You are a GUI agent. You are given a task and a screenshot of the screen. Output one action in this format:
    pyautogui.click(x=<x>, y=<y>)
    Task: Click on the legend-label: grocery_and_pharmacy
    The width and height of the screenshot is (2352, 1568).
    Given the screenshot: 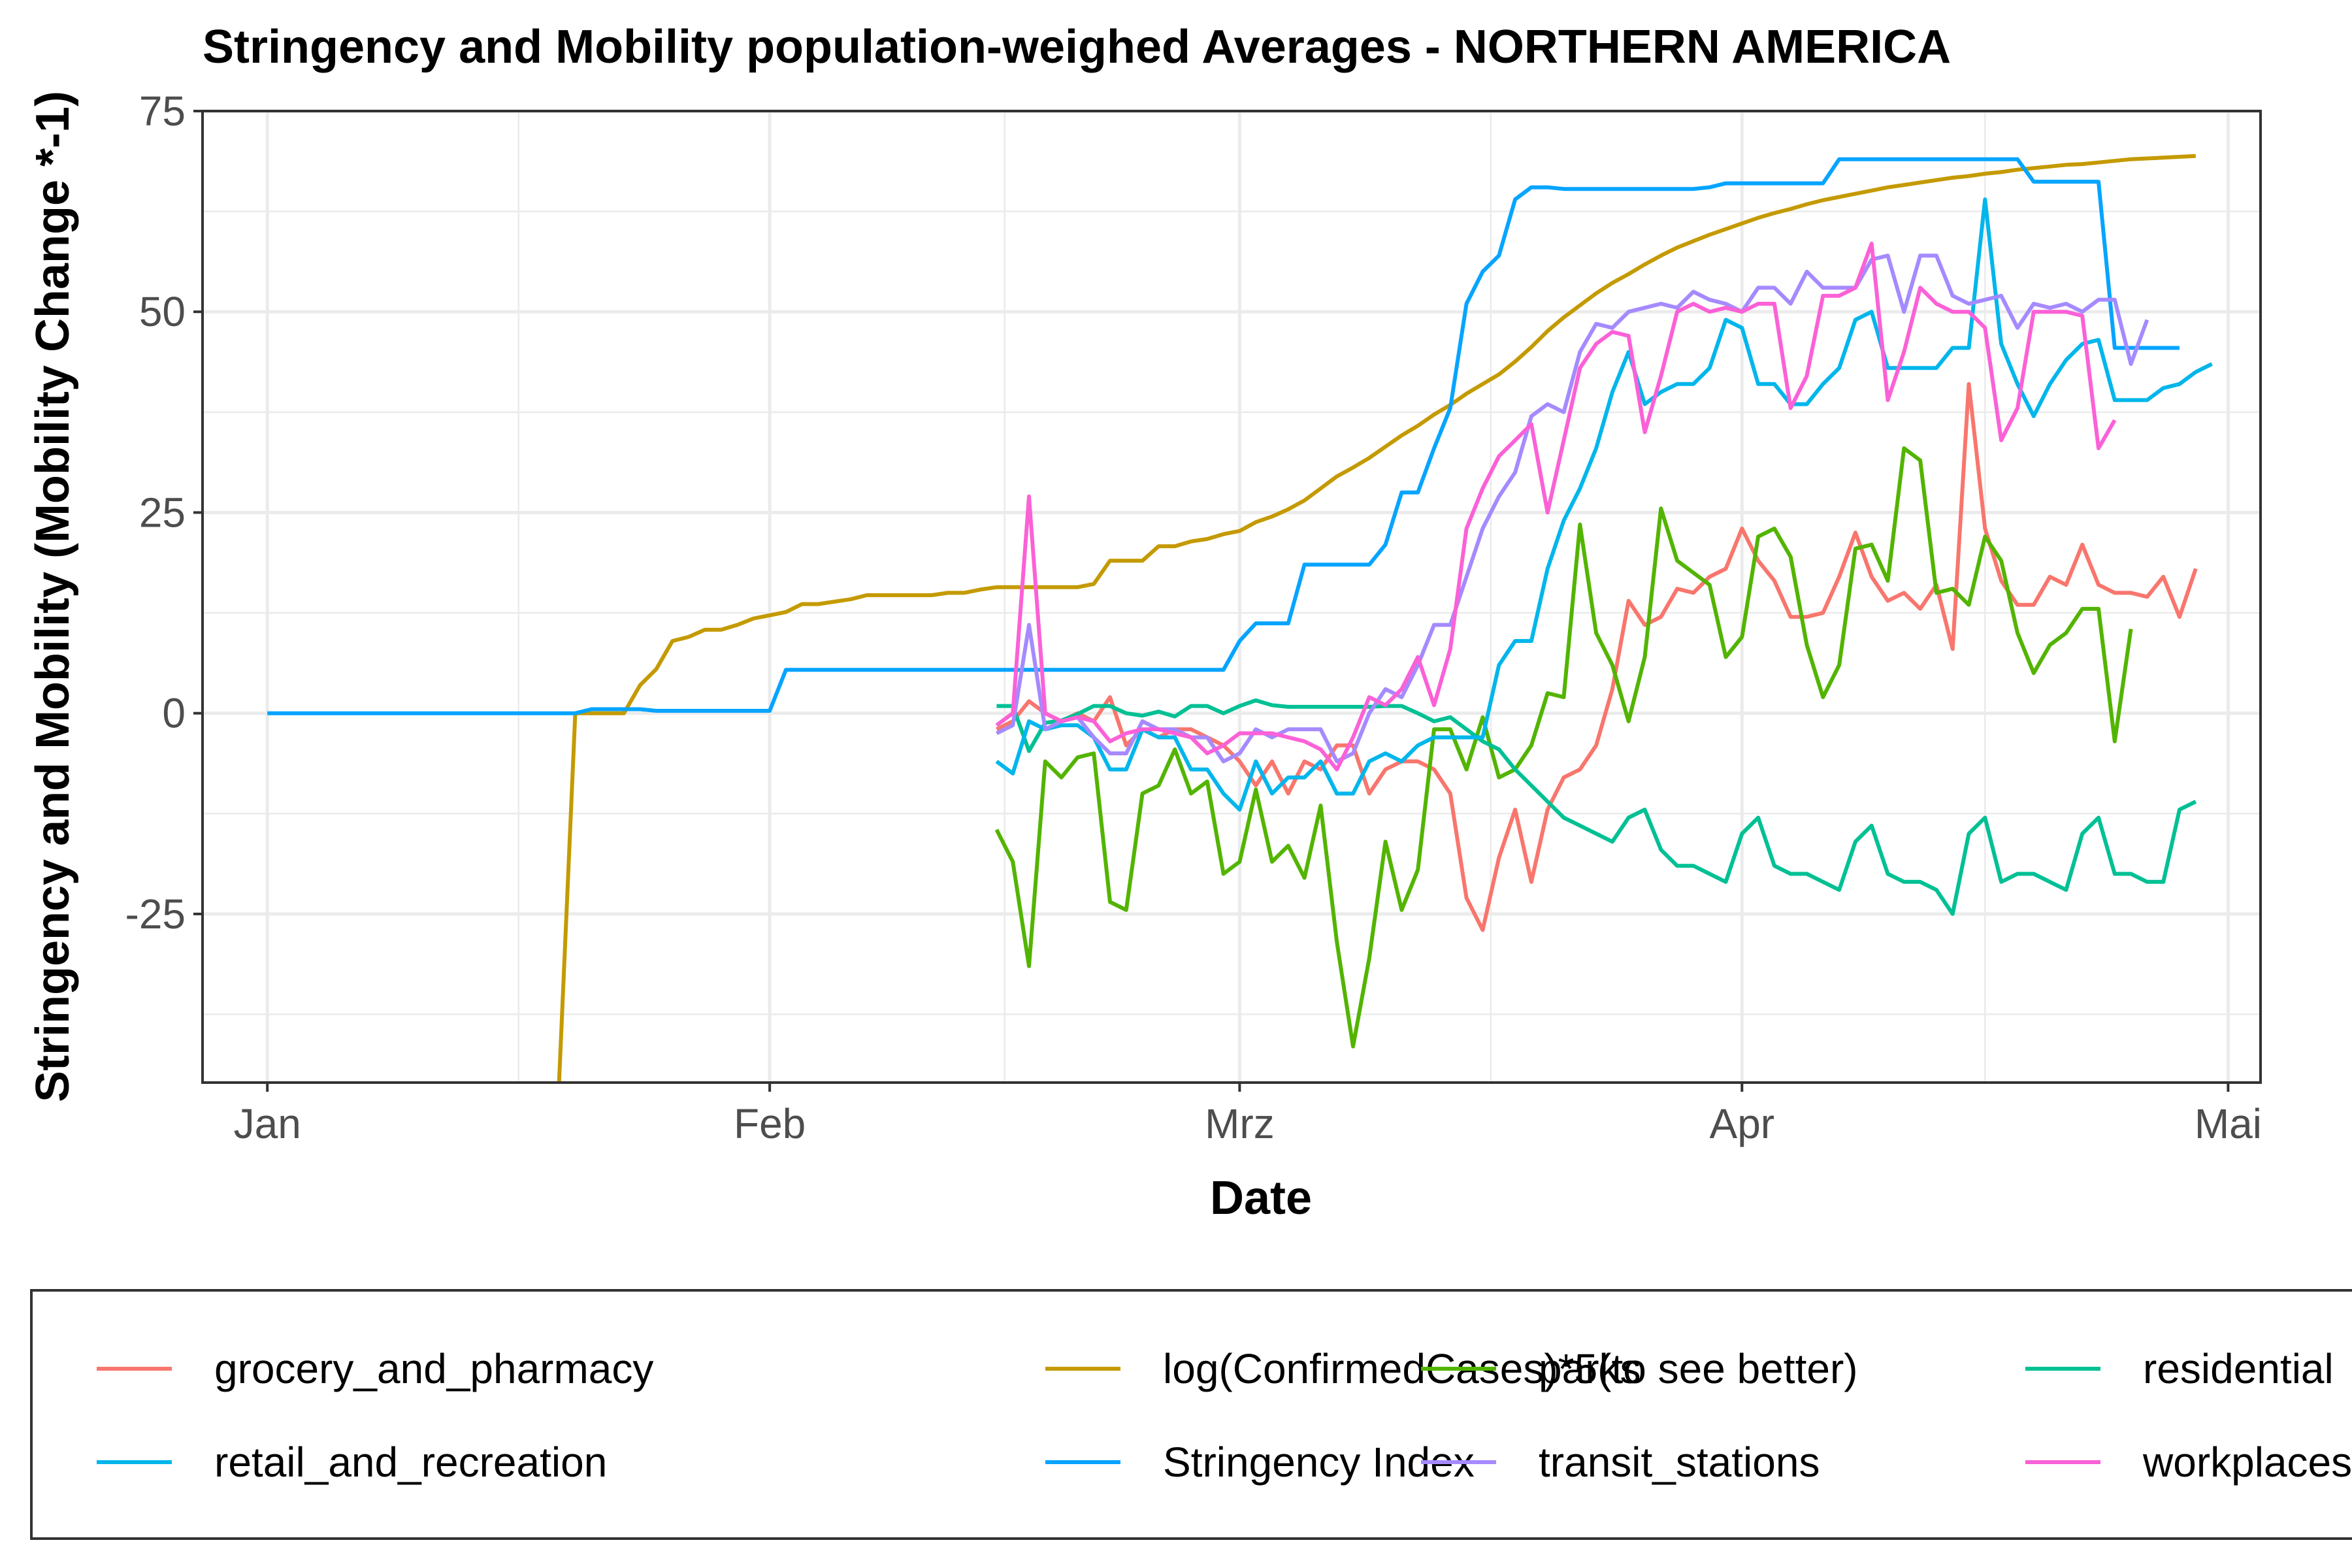 What is the action you would take?
    pyautogui.click(x=433, y=1368)
    